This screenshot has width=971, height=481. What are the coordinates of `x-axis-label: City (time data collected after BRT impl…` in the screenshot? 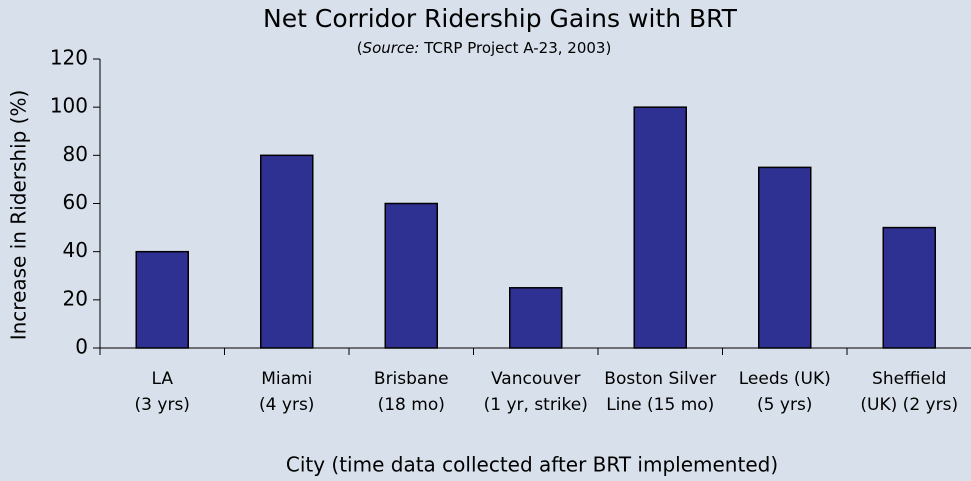 It's located at (532, 465).